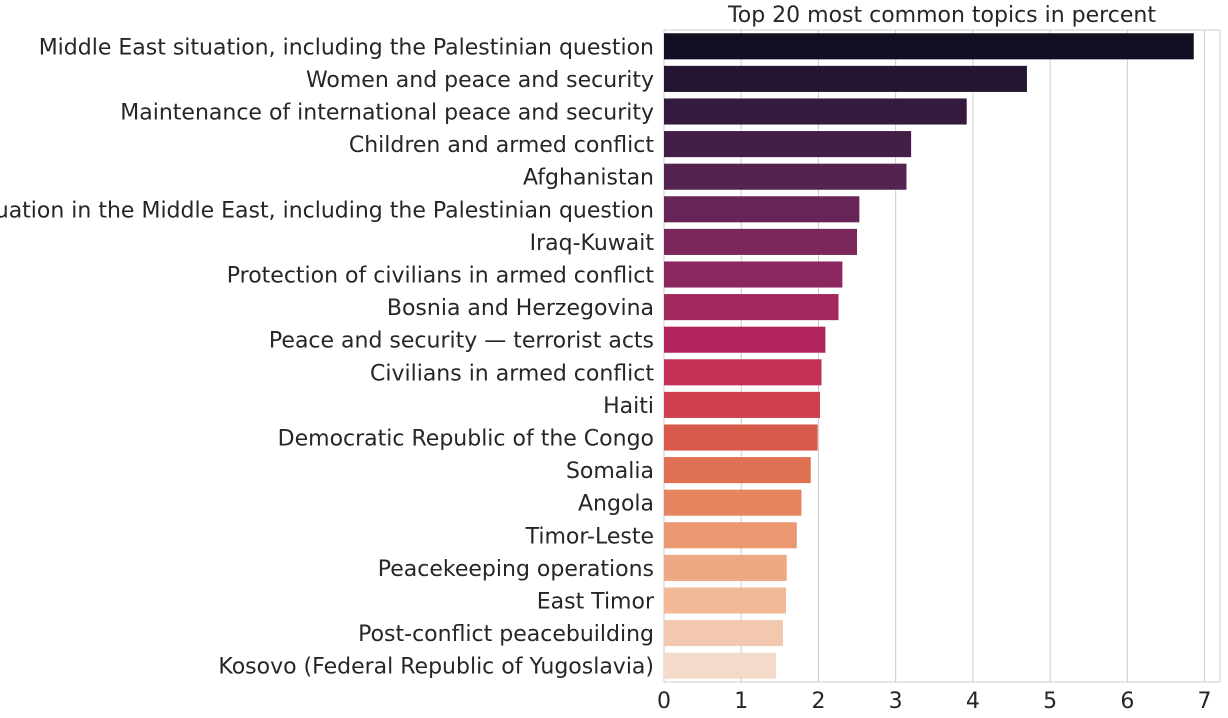 The image size is (1228, 718). Describe the element at coordinates (480, 80) in the screenshot. I see `category-label: Women and peace and security` at that location.